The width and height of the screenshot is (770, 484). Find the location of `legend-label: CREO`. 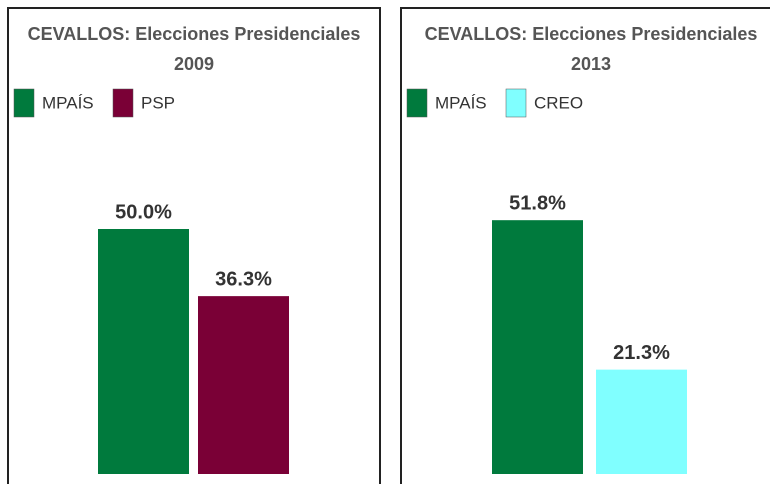

legend-label: CREO is located at coordinates (558, 102).